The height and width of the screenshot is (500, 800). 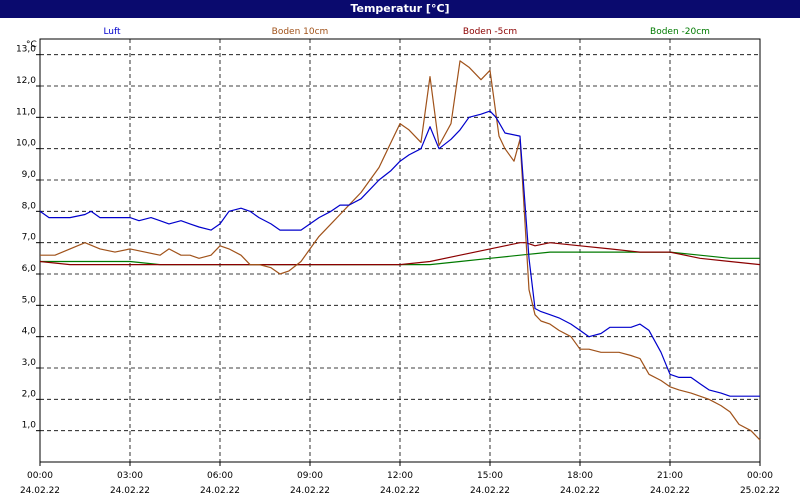 What do you see at coordinates (680, 32) in the screenshot?
I see `legend-item-boden-20cm: Boden -20cm` at bounding box center [680, 32].